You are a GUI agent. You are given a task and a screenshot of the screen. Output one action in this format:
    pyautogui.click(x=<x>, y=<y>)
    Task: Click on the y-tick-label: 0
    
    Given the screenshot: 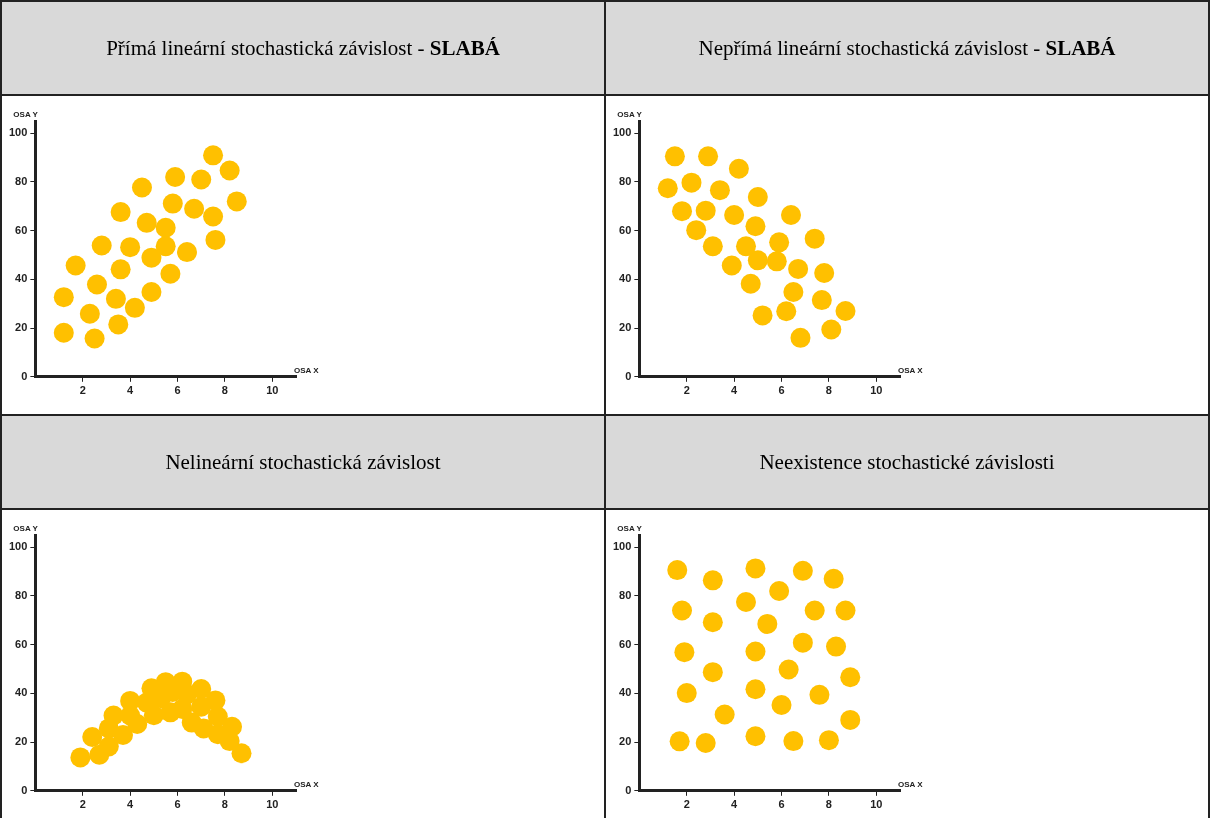 What is the action you would take?
    pyautogui.click(x=24, y=375)
    